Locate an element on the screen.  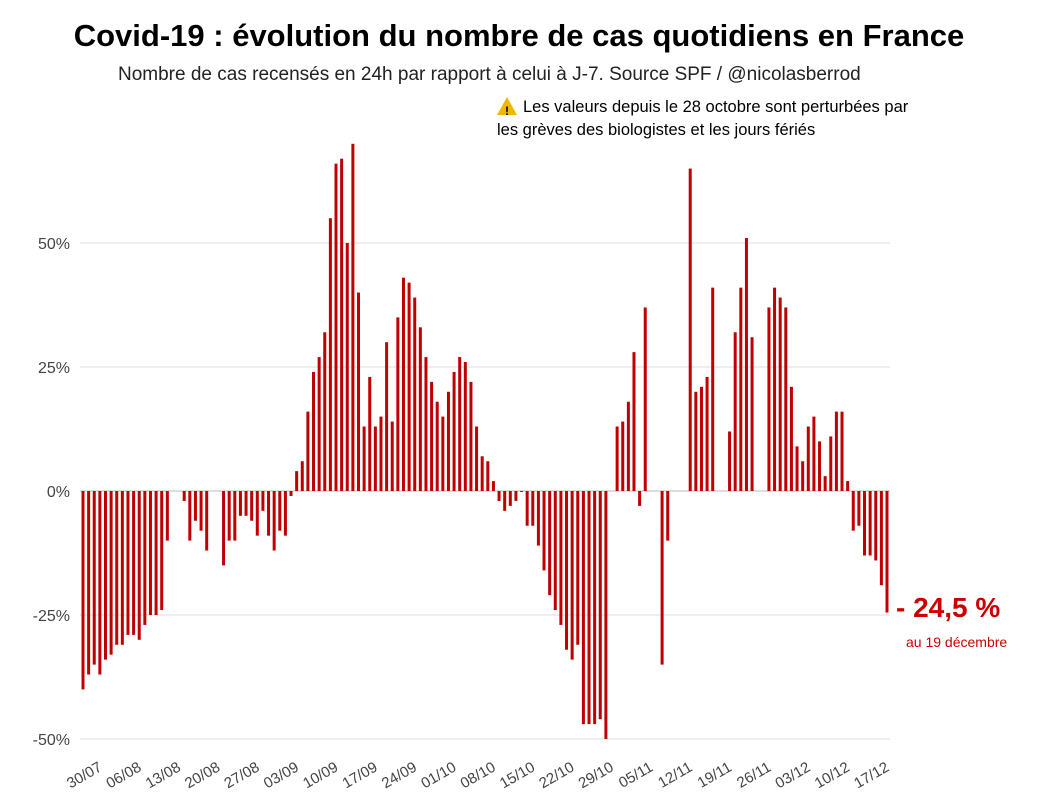
x-tick-label: 17/09 is located at coordinates (359, 775).